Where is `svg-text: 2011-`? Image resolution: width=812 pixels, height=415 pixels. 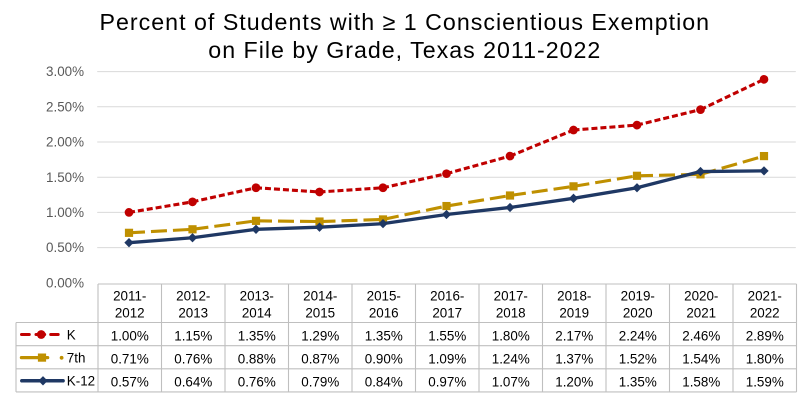
svg-text: 2011- is located at coordinates (129, 296).